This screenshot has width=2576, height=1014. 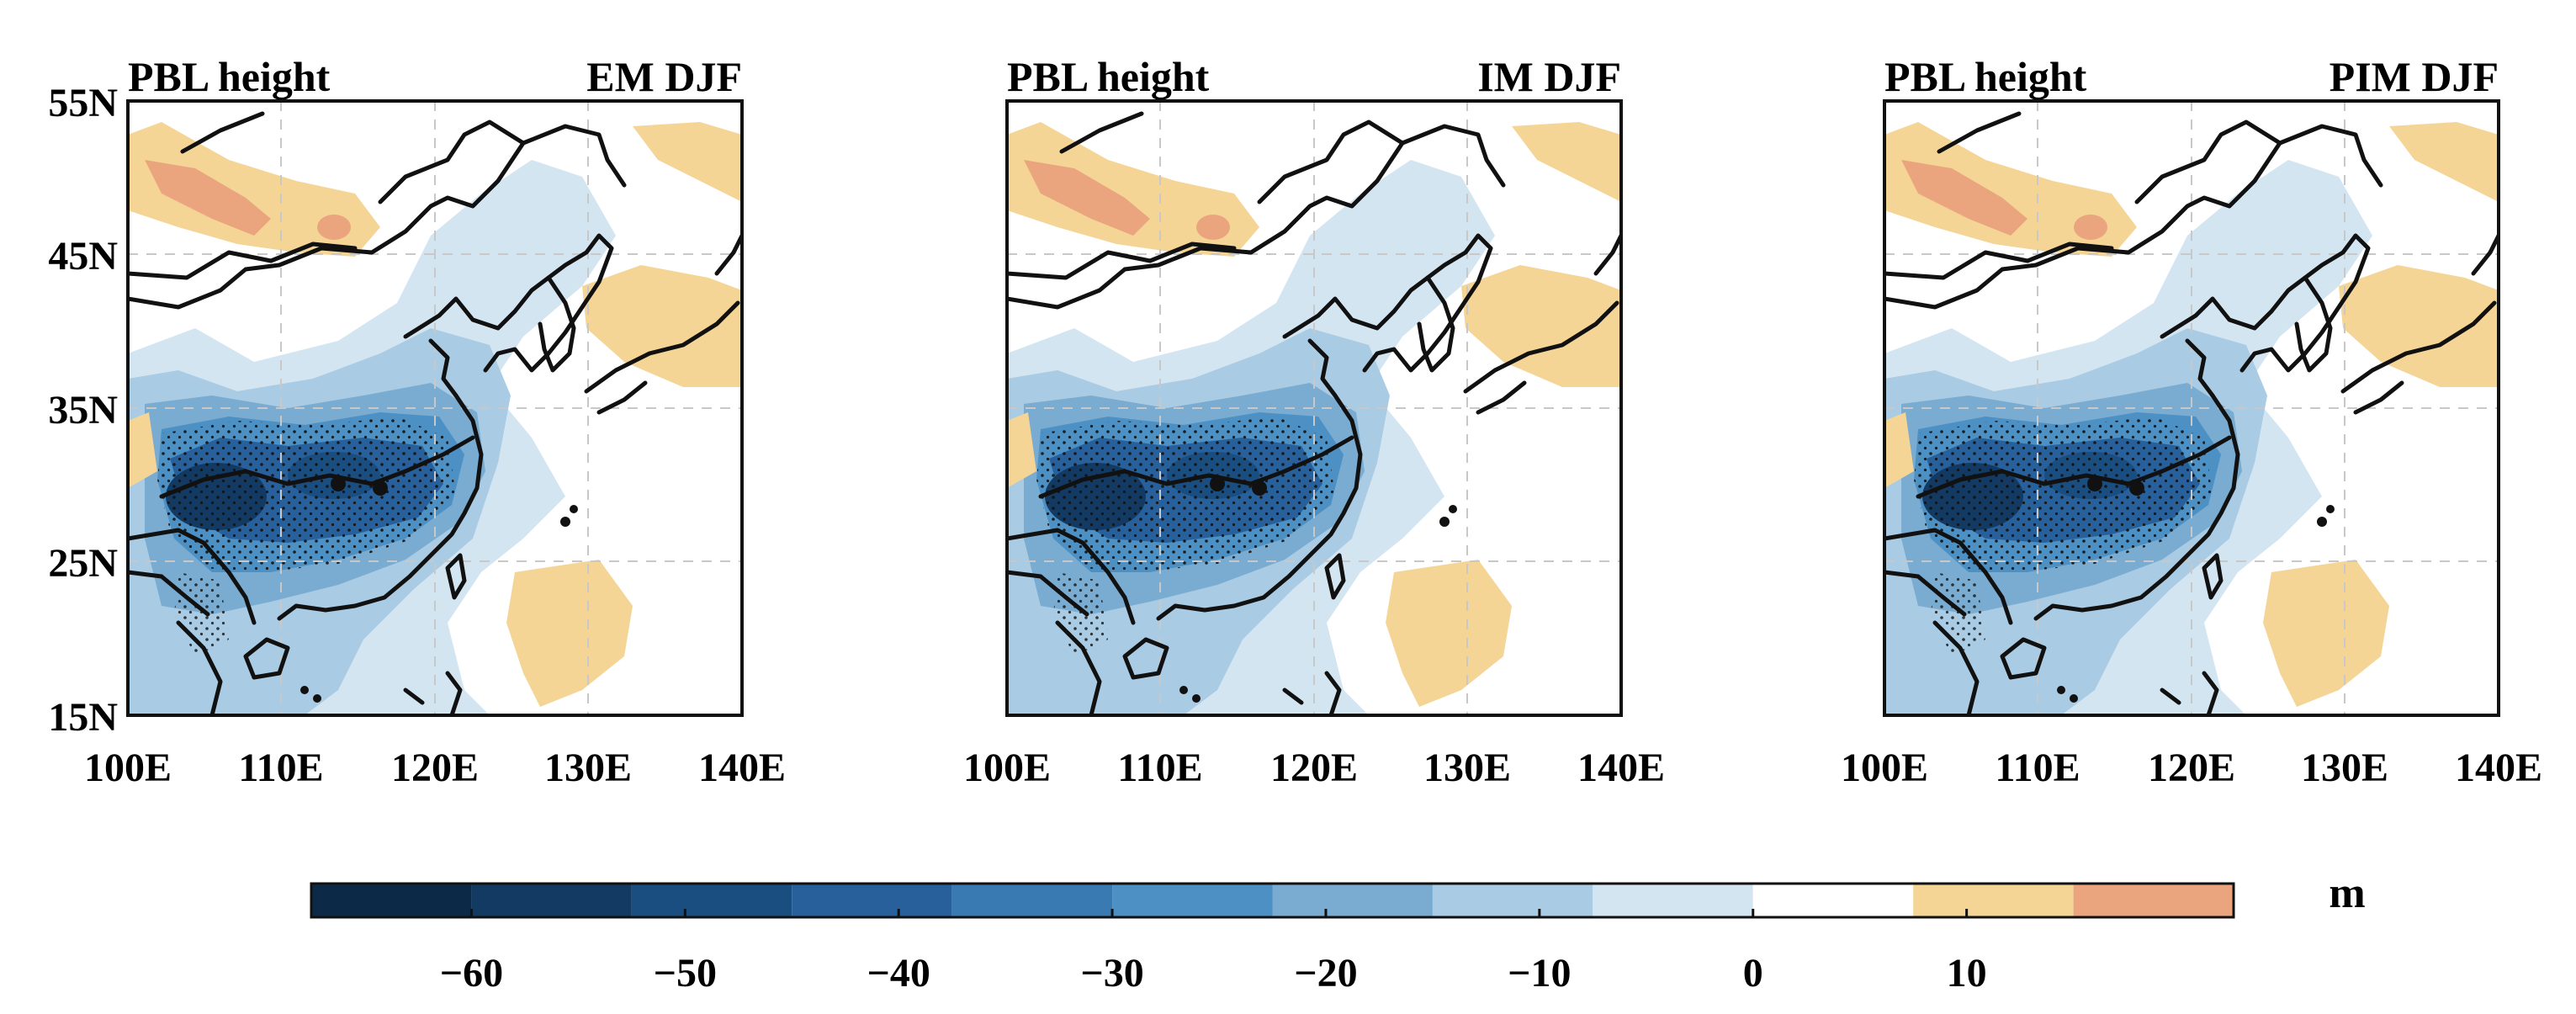 What do you see at coordinates (2414, 76) in the screenshot?
I see `panel-right-title: PIM DJF` at bounding box center [2414, 76].